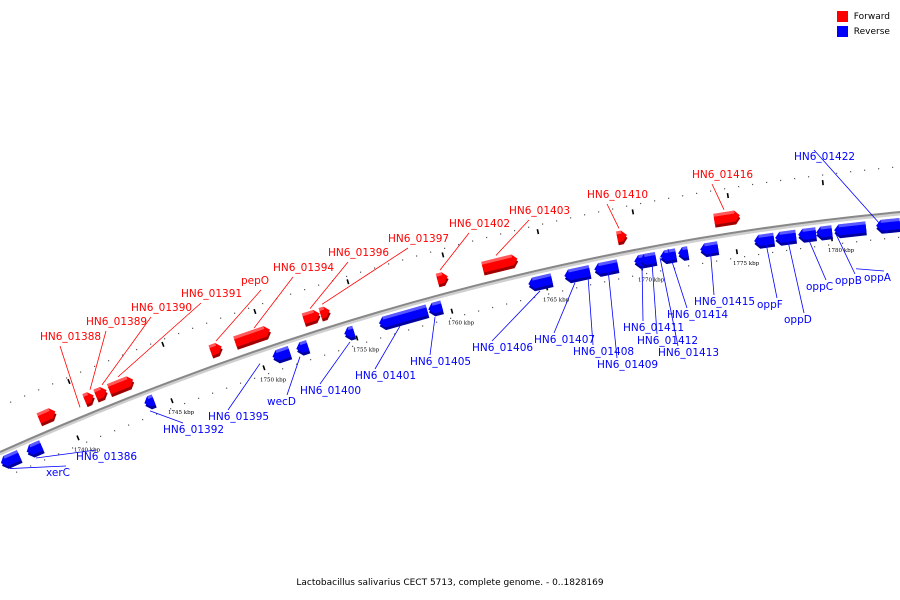 This screenshot has width=900, height=600. I want to click on gene-arrow-oppB, so click(888, 226).